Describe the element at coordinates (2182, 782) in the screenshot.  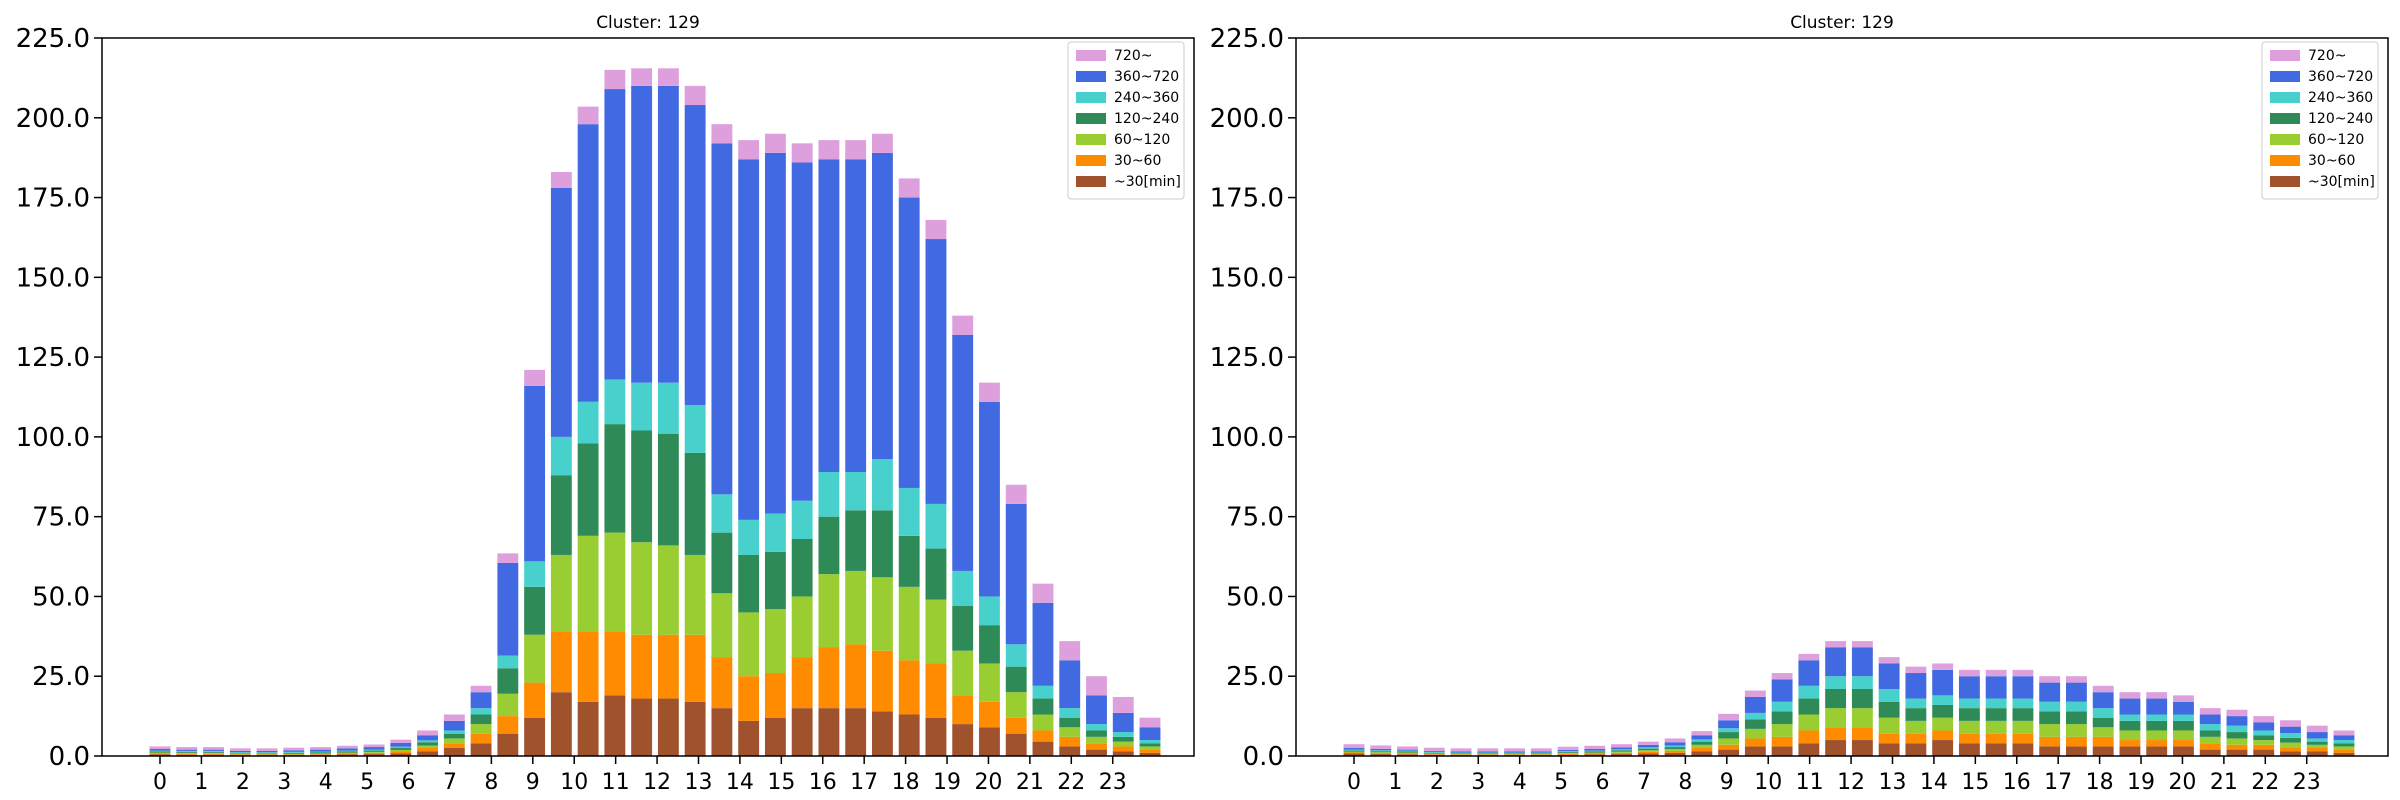
I see `x-tick-label: 20` at that location.